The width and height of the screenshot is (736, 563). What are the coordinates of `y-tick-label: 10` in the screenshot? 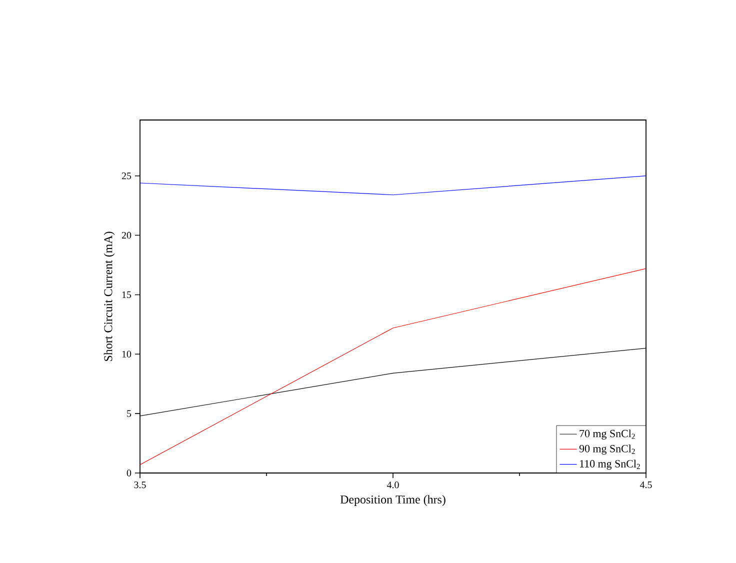 It's located at (127, 354).